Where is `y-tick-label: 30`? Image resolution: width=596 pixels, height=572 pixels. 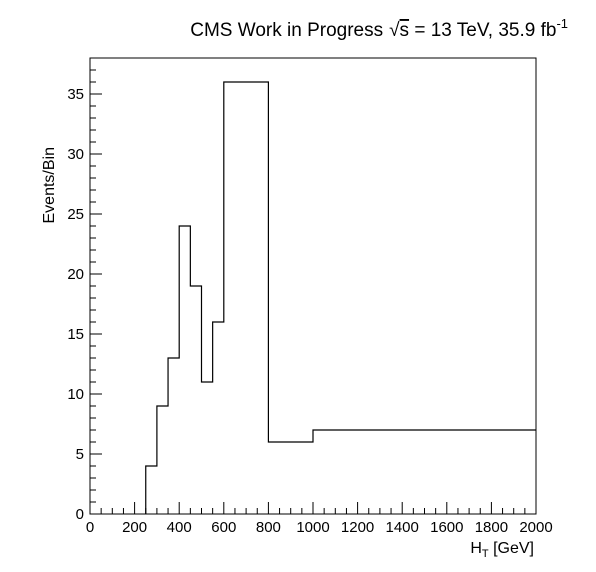
y-tick-label: 30 is located at coordinates (75, 154).